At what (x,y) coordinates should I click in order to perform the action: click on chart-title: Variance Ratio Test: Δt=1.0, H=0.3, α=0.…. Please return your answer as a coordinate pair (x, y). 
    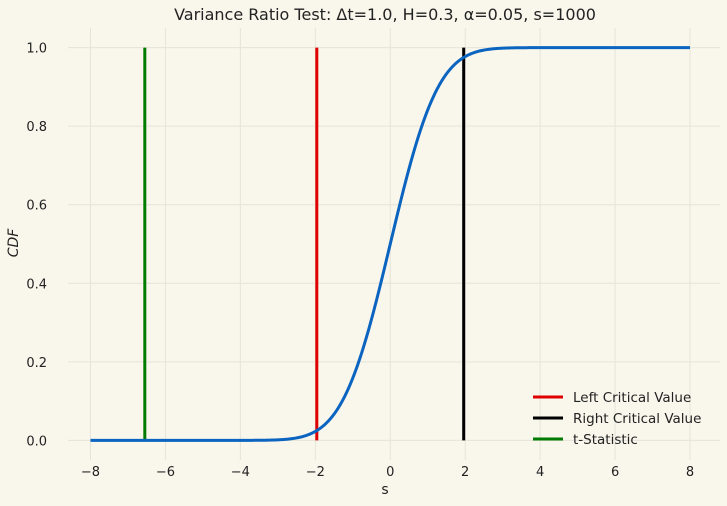
    Looking at the image, I should click on (385, 14).